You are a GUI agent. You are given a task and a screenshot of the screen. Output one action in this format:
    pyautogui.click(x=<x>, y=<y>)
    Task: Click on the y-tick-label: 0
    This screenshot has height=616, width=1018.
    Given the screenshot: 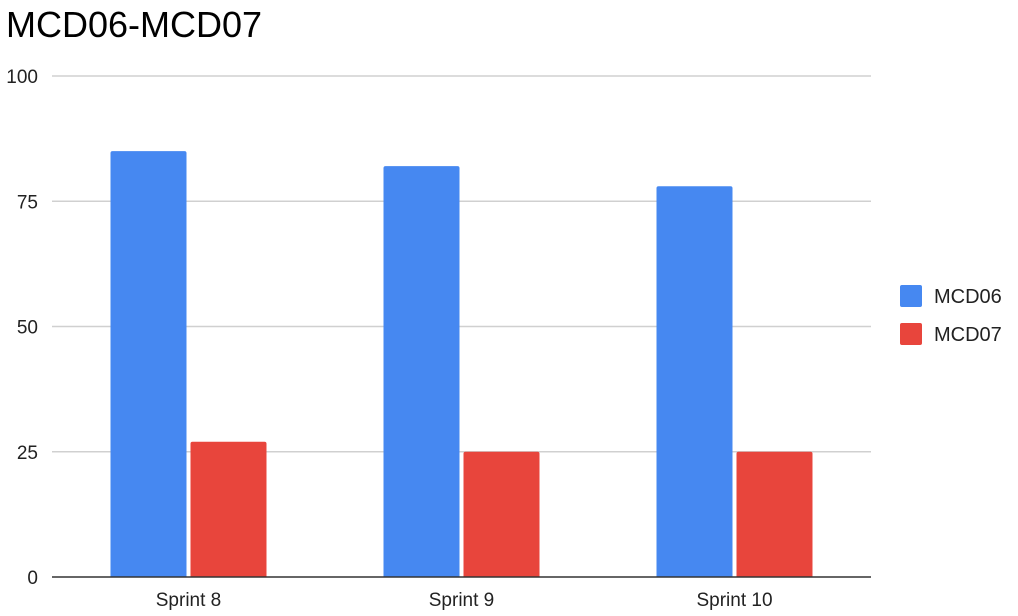 What is the action you would take?
    pyautogui.click(x=32, y=578)
    